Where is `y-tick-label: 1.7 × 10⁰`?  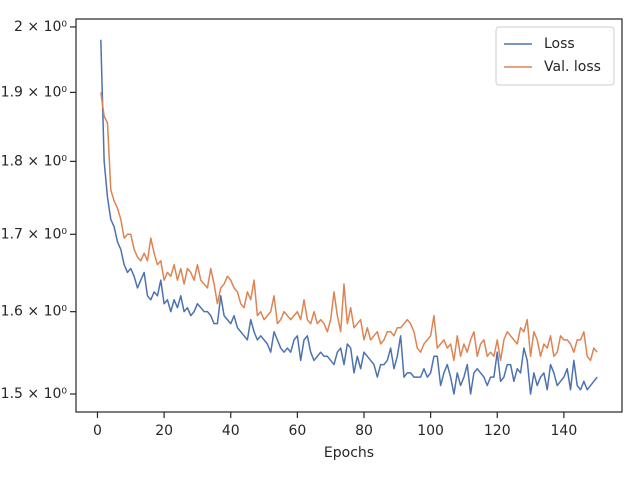
y-tick-label: 1.7 × 10⁰ is located at coordinates (34, 234).